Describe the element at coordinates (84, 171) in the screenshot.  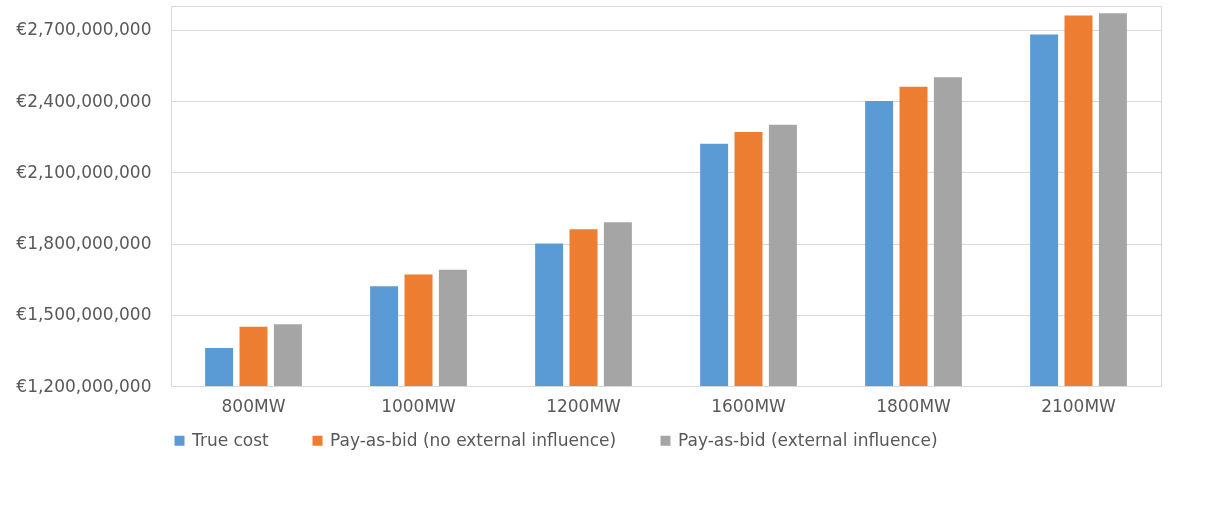
I see `y-tick-label: €2,100,000,000` at that location.